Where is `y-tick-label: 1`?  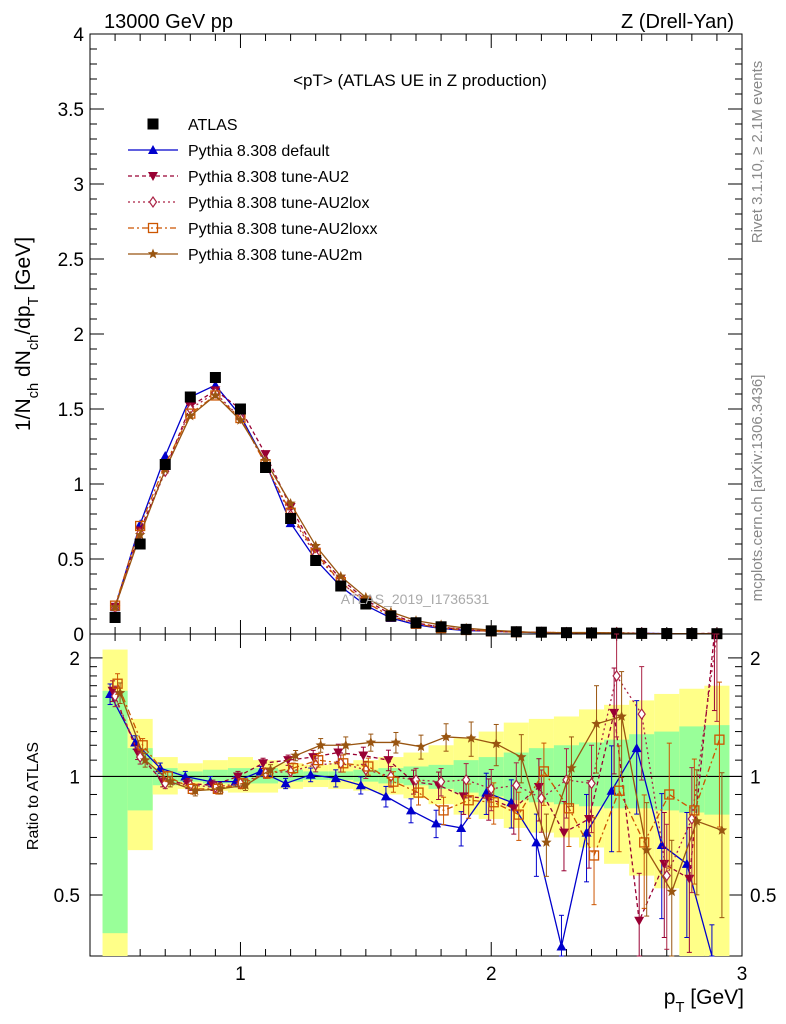
y-tick-label: 1 is located at coordinates (78, 485).